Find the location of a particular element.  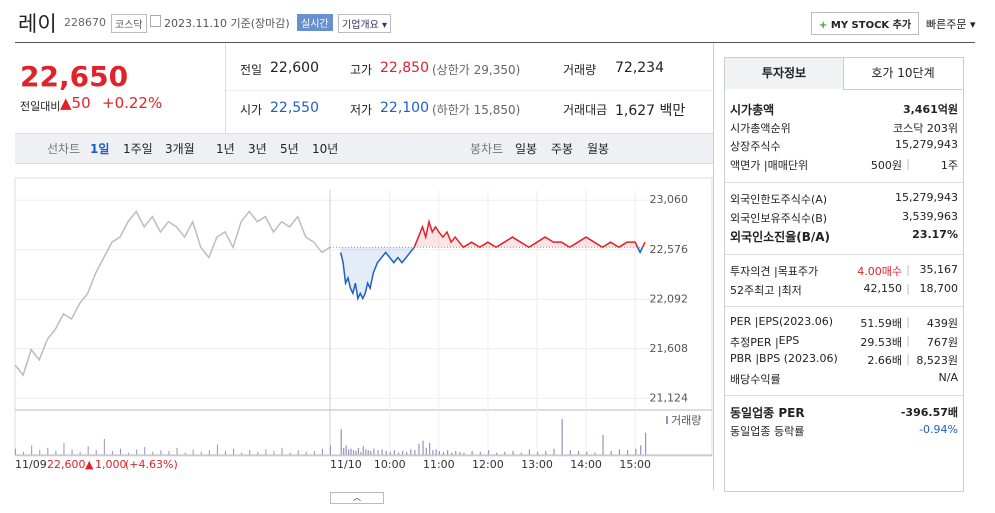

stock-name: 레이 is located at coordinates (37, 24).